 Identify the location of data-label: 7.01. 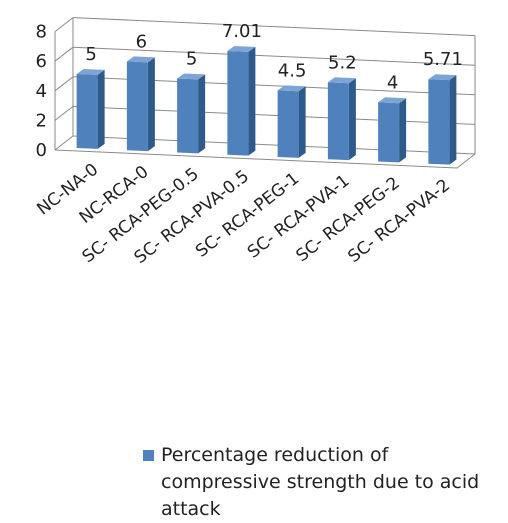
(242, 31).